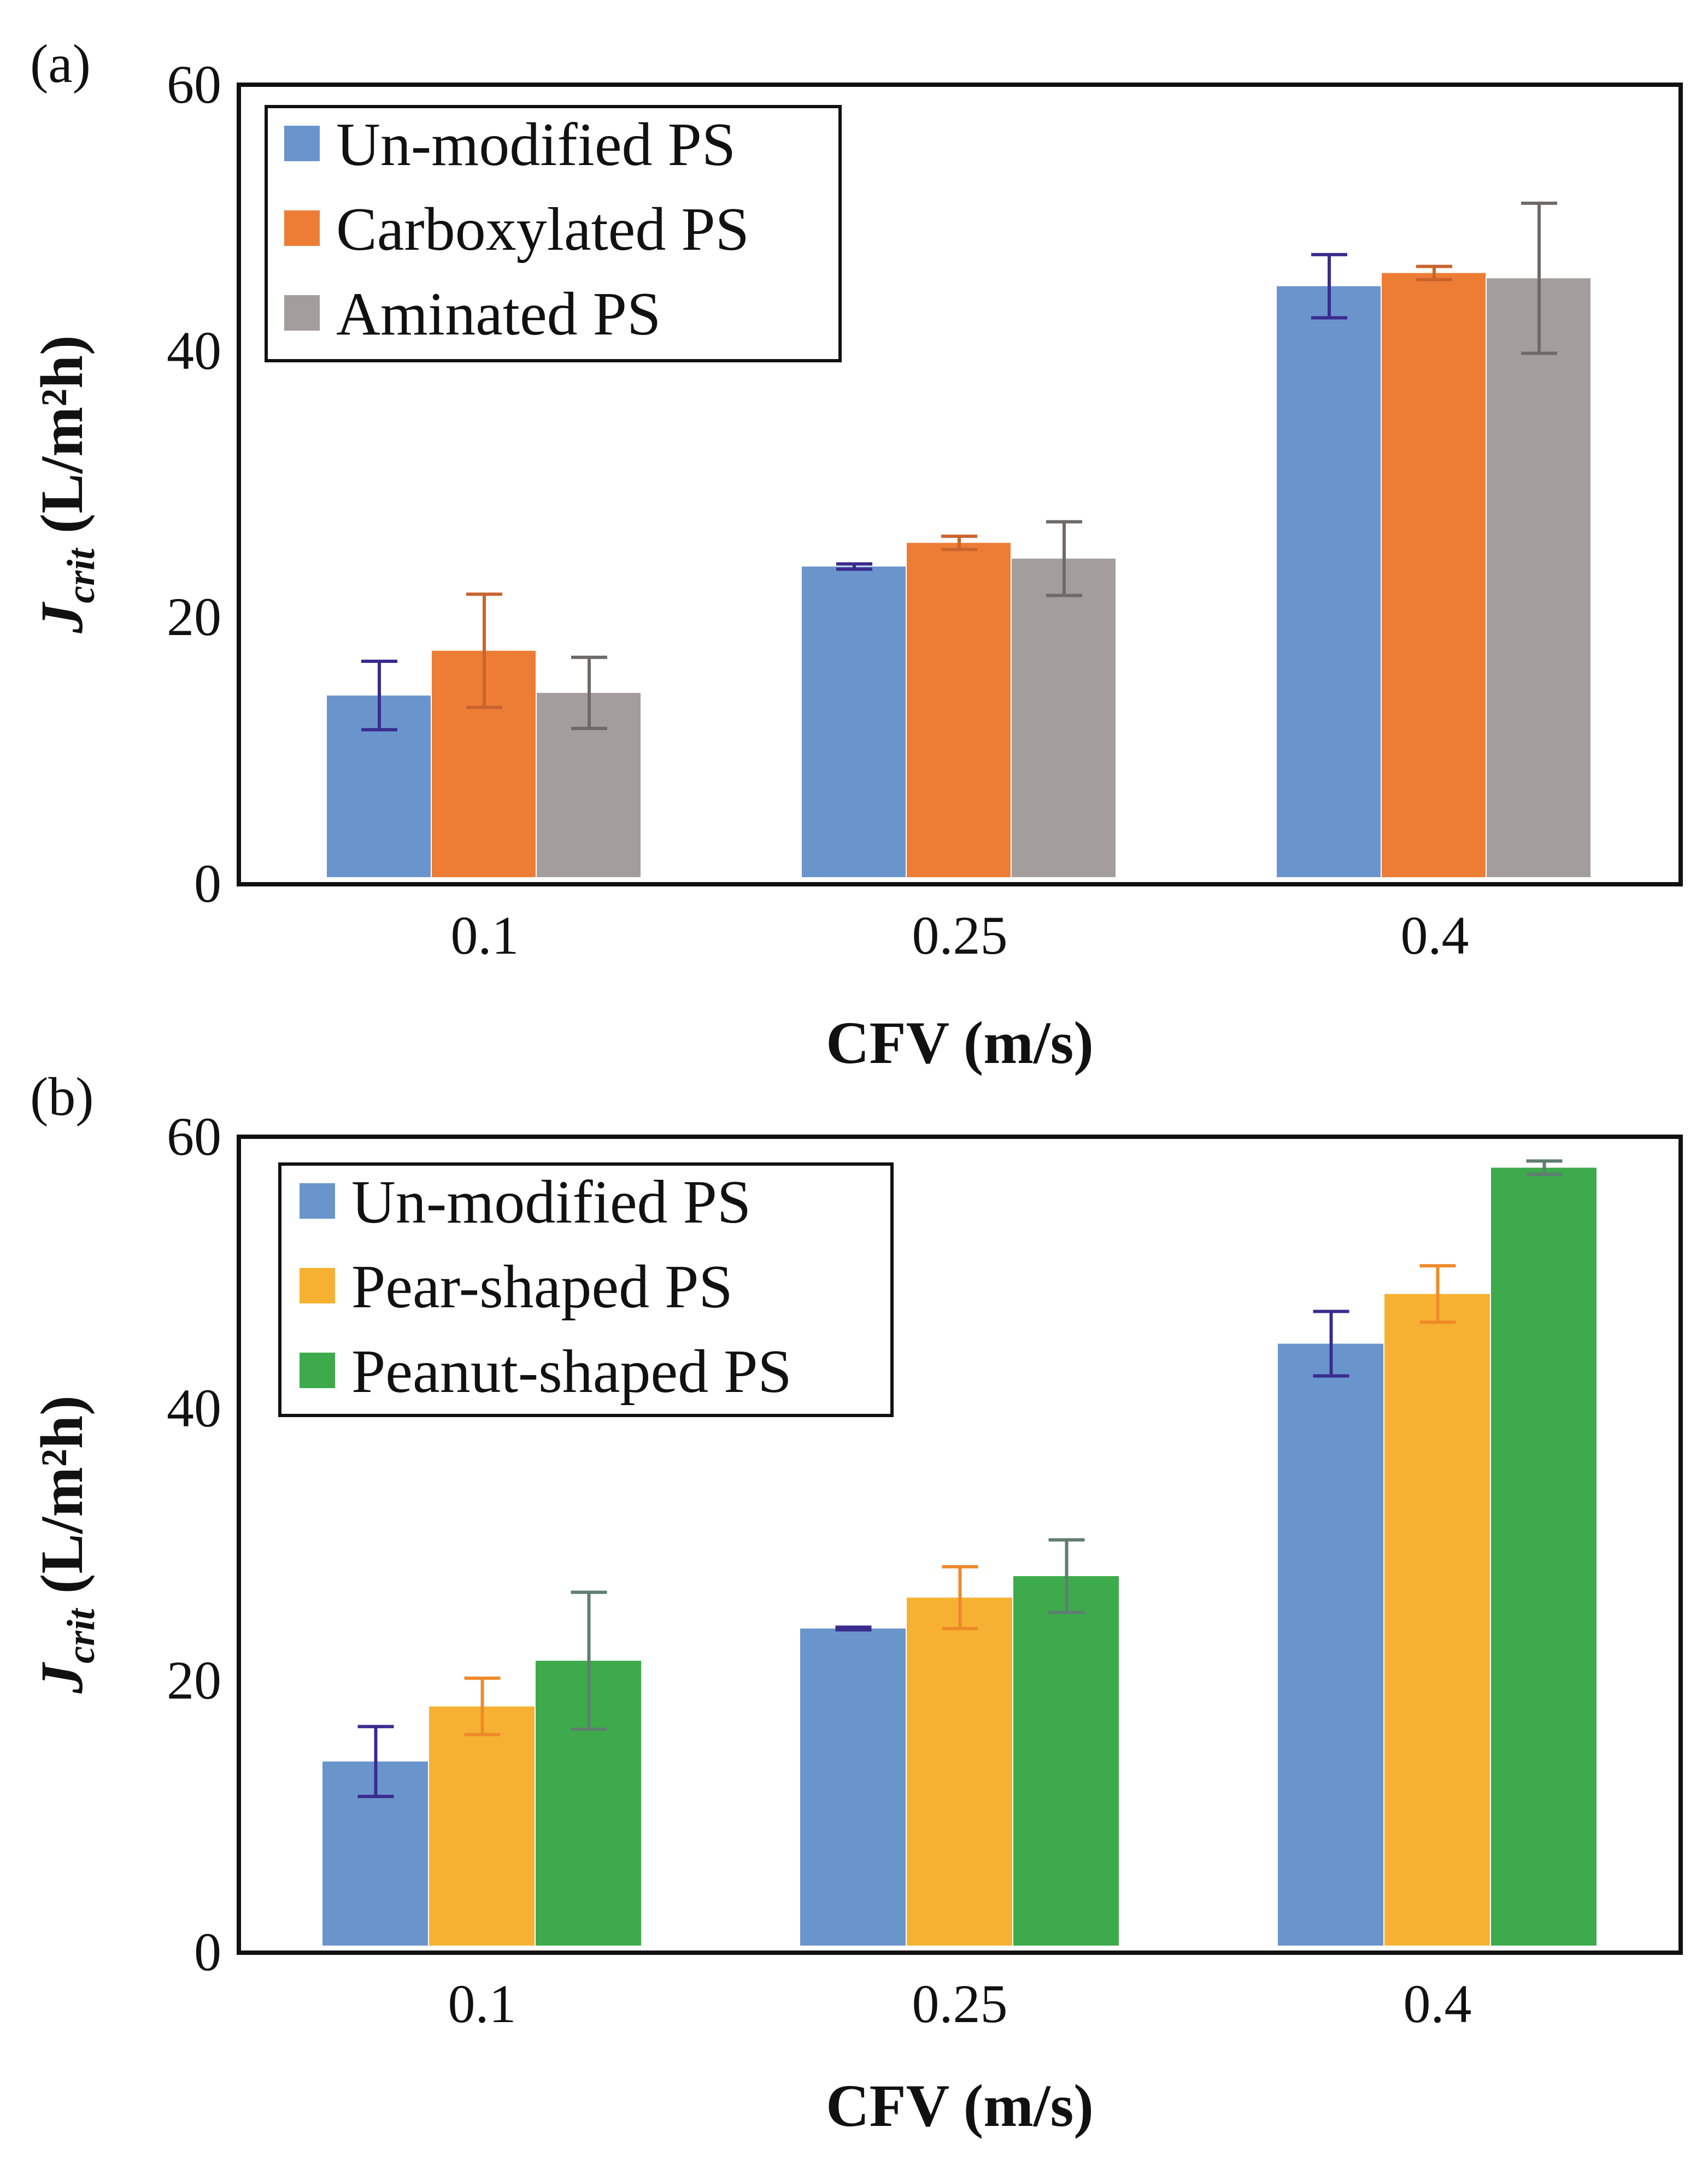  What do you see at coordinates (482, 2003) in the screenshot?
I see `panel-b-x-tick-0.1: 0.1` at bounding box center [482, 2003].